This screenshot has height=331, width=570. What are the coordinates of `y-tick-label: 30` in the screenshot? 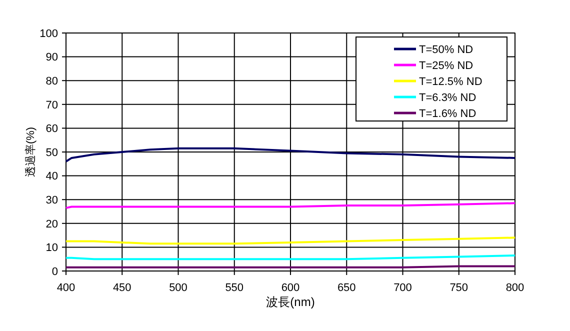 It's located at (52, 200).